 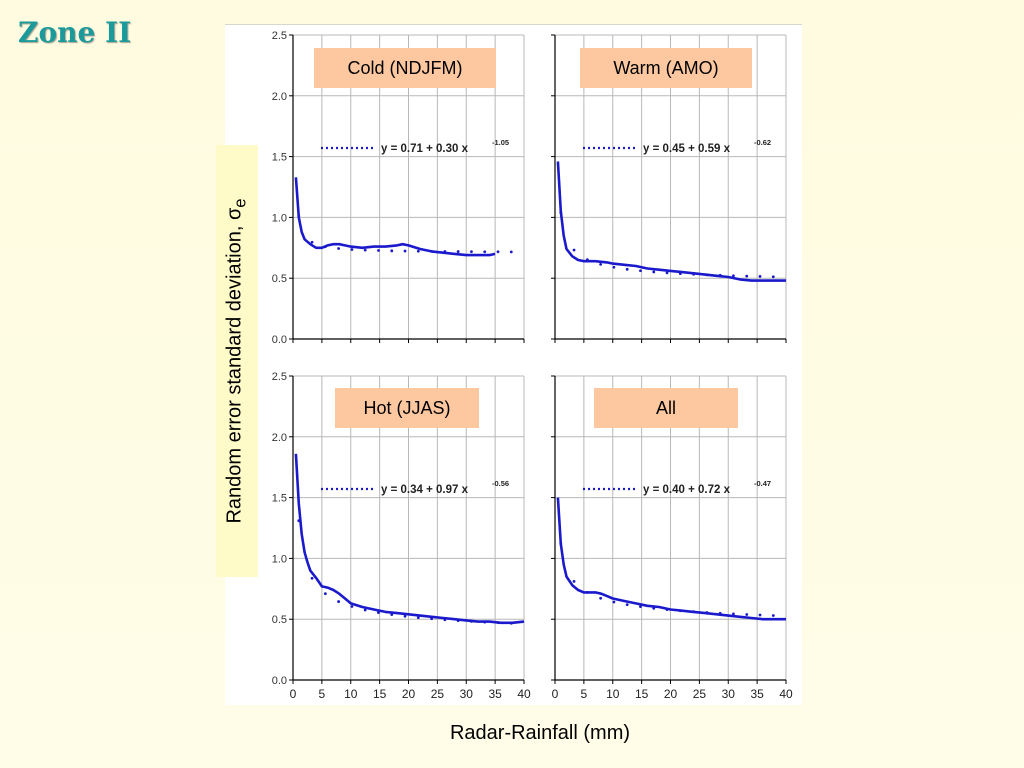 What do you see at coordinates (279, 681) in the screenshot?
I see `y-tick-label: 0.0` at bounding box center [279, 681].